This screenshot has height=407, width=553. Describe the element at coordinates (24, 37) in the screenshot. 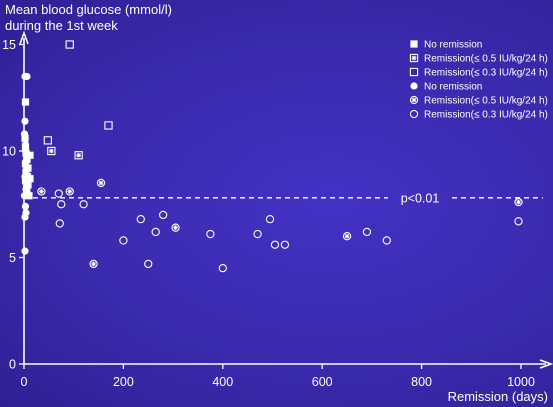

I see `y-axis-arrow` at that location.